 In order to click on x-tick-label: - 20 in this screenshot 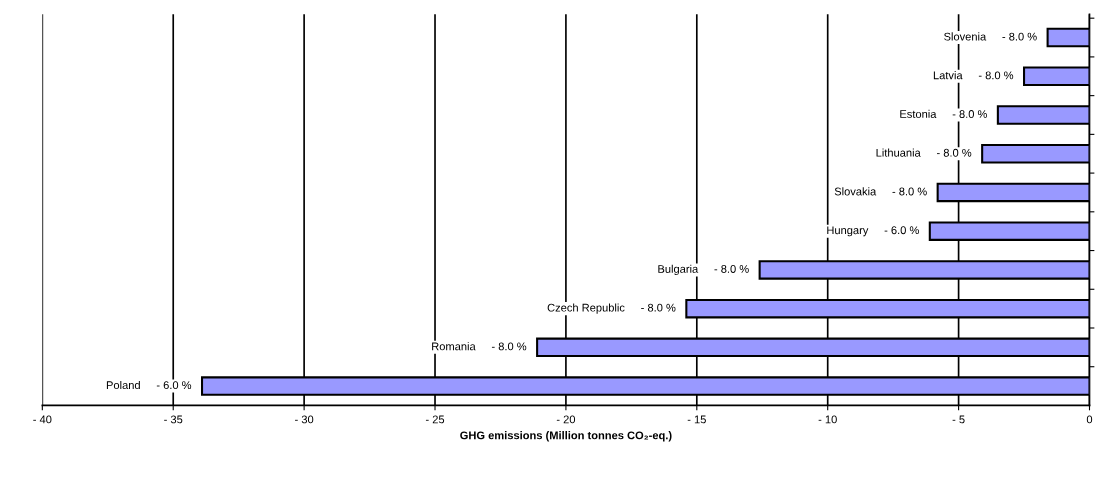, I will do `click(566, 419)`.